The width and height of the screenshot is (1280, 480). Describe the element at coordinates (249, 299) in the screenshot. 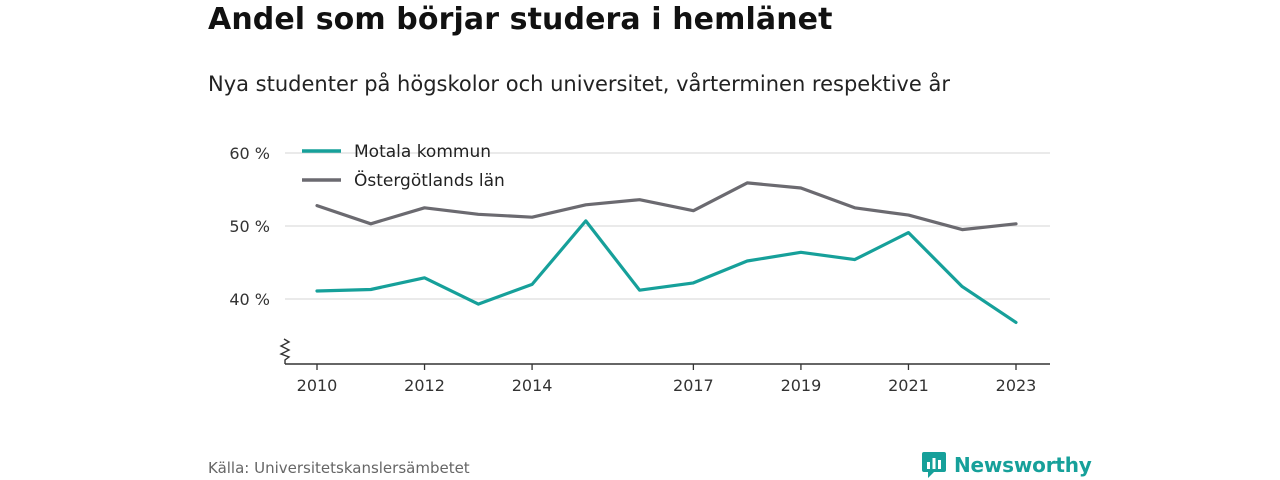

I see `y-tick-label: 40 %` at that location.